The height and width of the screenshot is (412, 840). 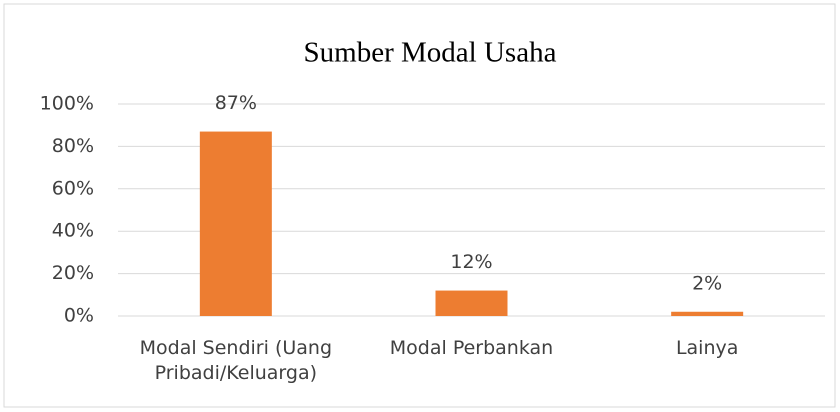 I want to click on data-label: 12%, so click(x=471, y=262).